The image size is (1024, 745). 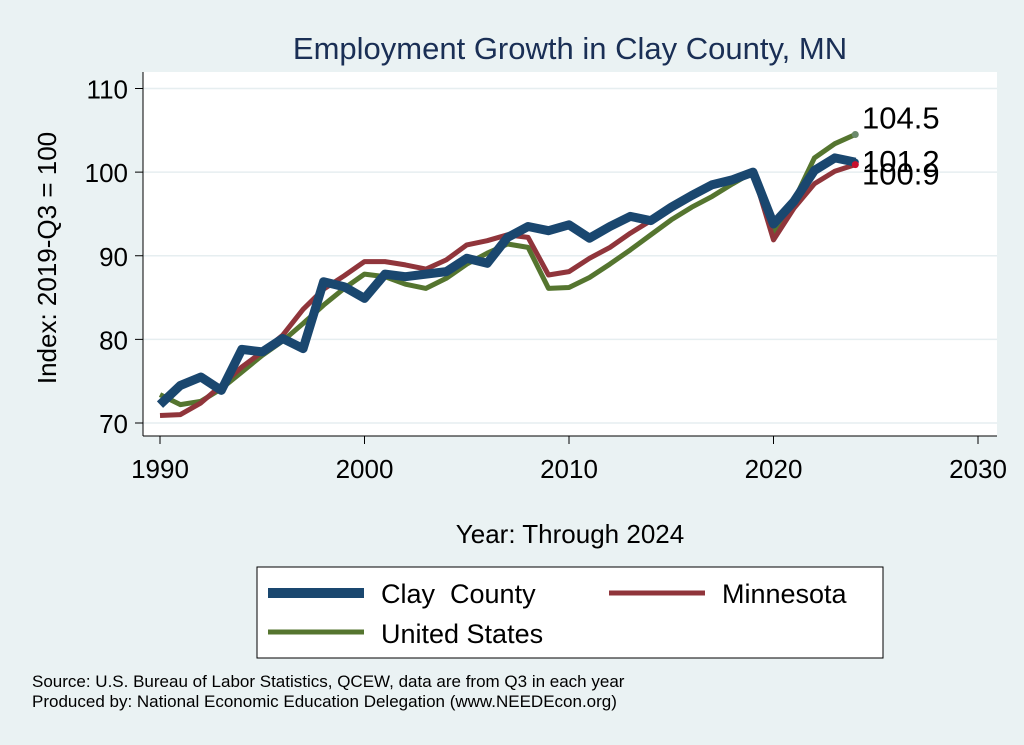 What do you see at coordinates (901, 174) in the screenshot?
I see `end-value-label: 100.9` at bounding box center [901, 174].